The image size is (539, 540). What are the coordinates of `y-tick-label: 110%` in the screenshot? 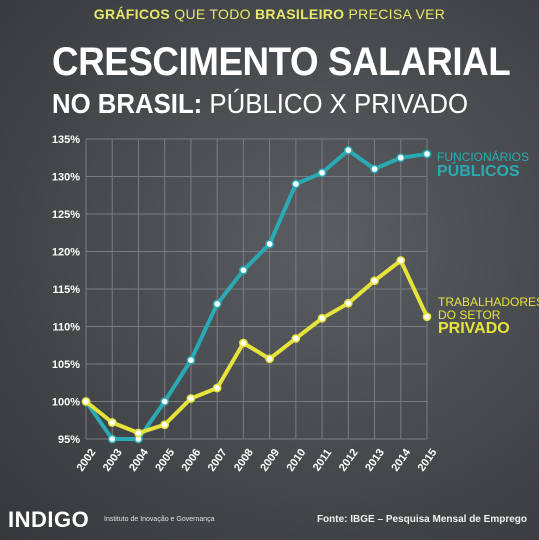 It's located at (66, 328).